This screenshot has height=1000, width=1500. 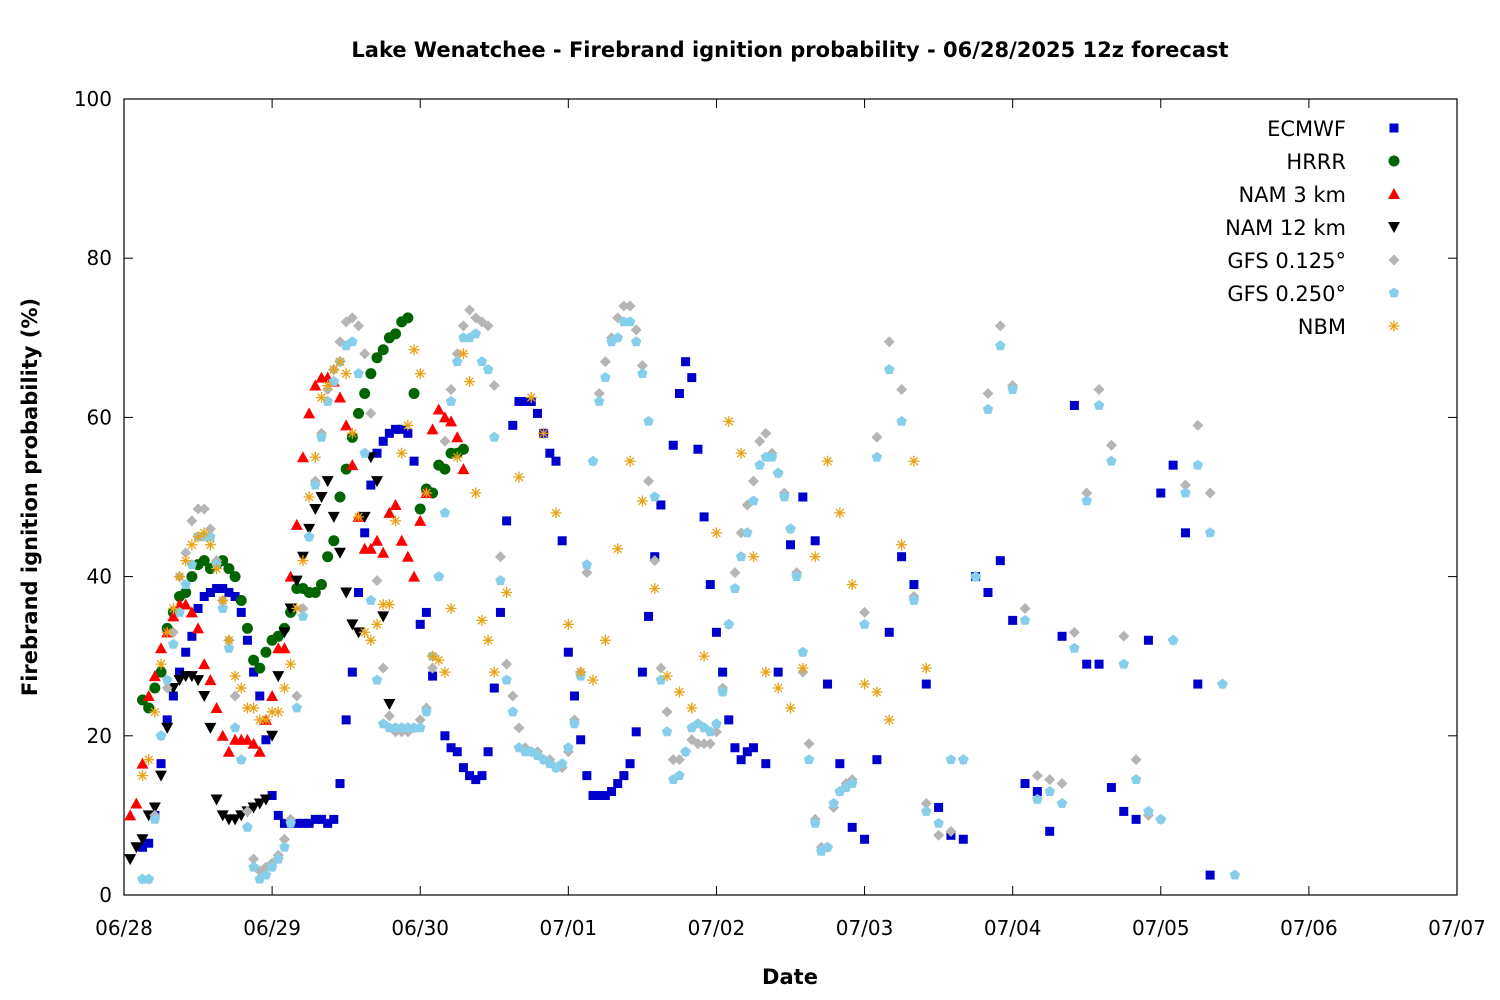 I want to click on legend-marker, so click(x=1394, y=326).